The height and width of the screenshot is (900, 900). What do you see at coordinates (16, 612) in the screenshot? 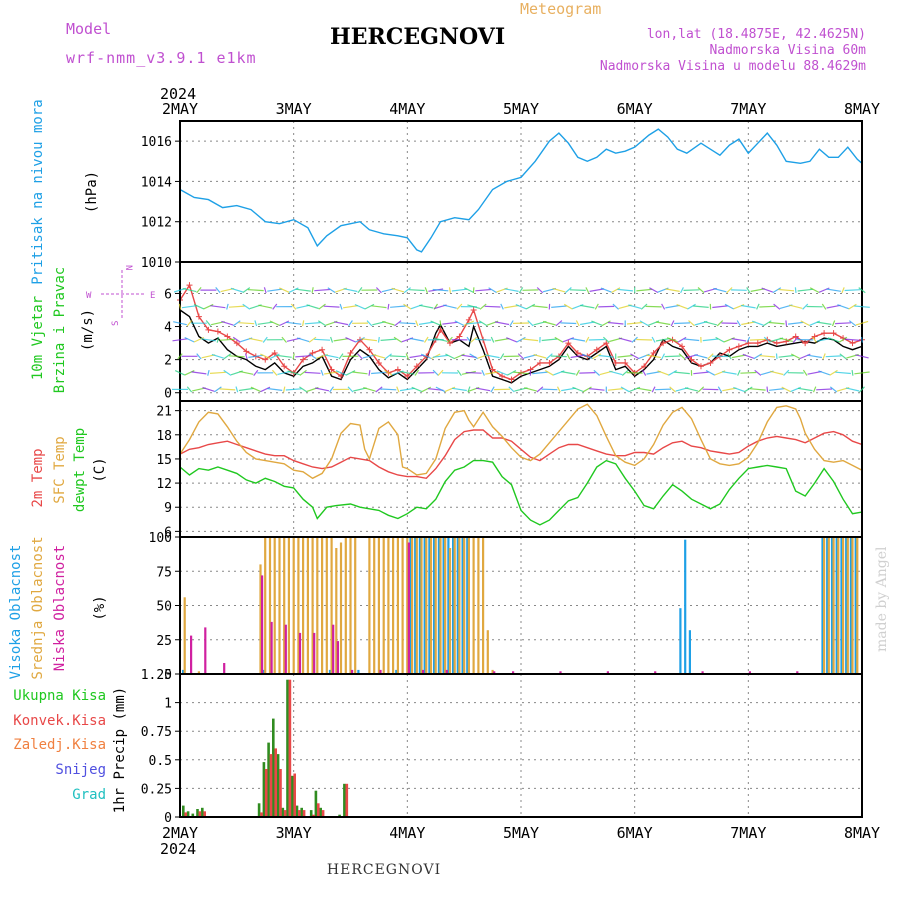
I see `high-cloud-title: Visoka Oblacnost` at bounding box center [16, 612].